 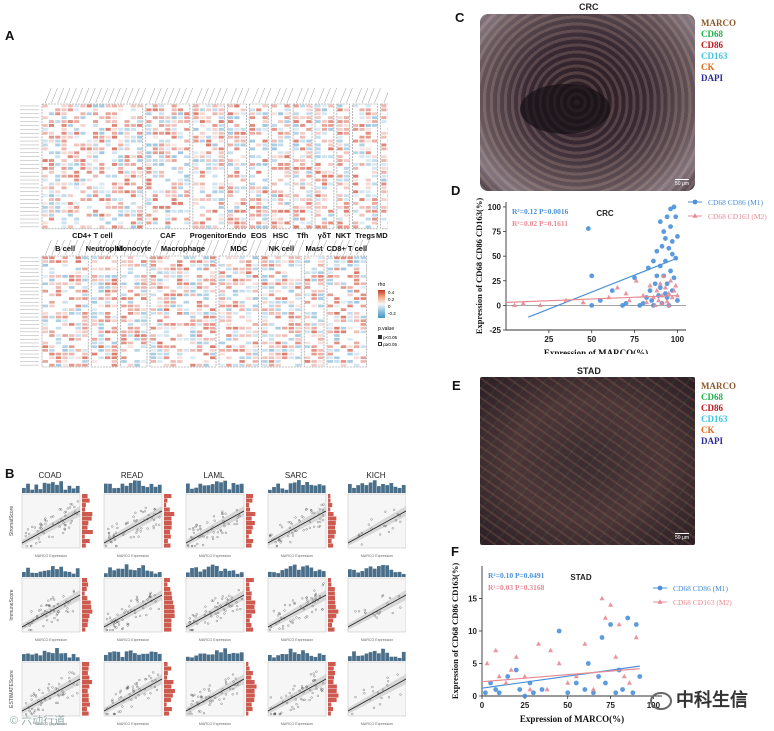 What do you see at coordinates (495, 330) in the screenshot?
I see `y-tick-label: -25` at bounding box center [495, 330].